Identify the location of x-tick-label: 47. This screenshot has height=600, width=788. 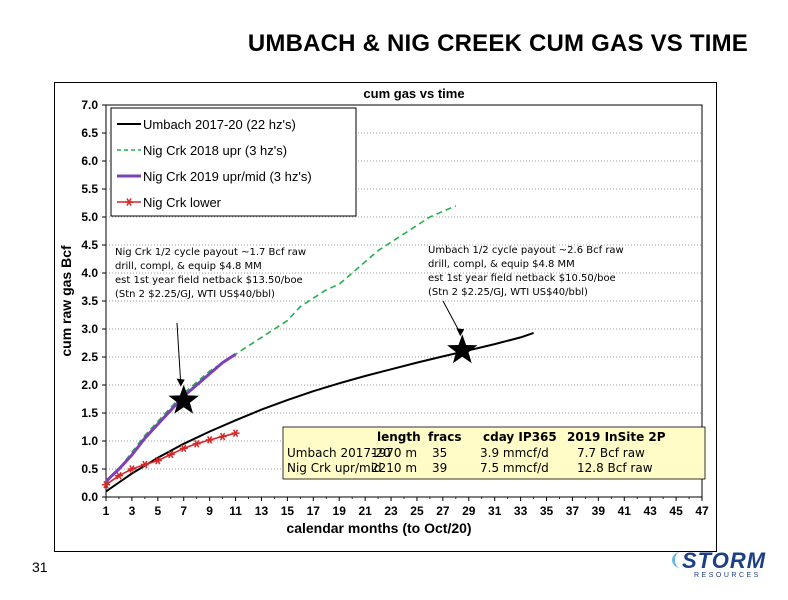
(702, 511).